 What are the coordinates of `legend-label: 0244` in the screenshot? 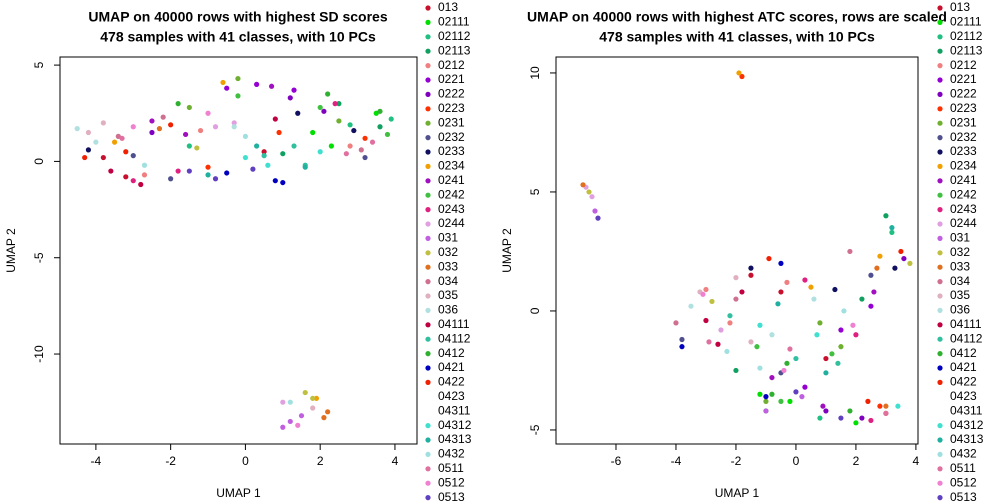 It's located at (451, 223).